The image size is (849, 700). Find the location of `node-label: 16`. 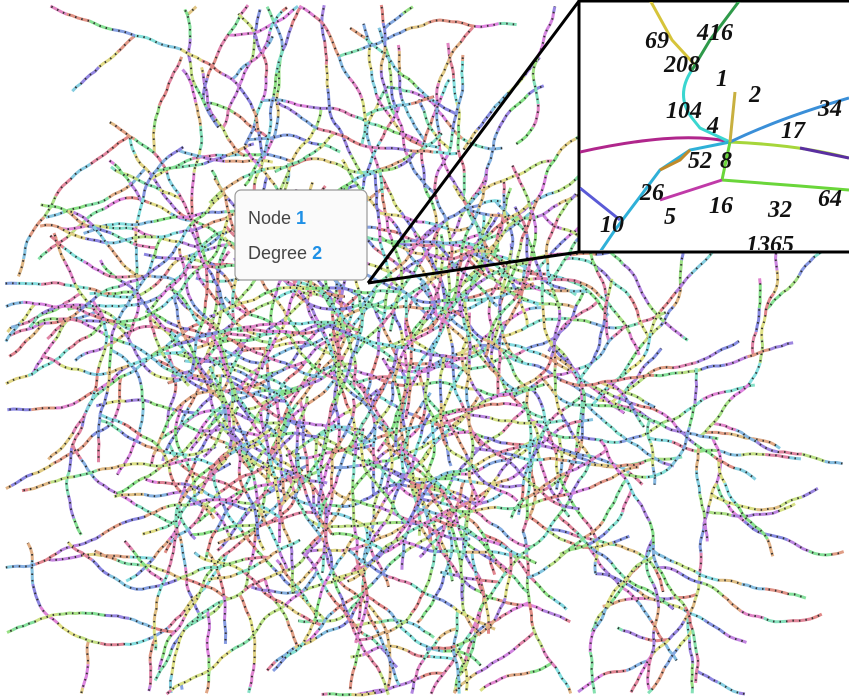

node-label: 16 is located at coordinates (721, 206).